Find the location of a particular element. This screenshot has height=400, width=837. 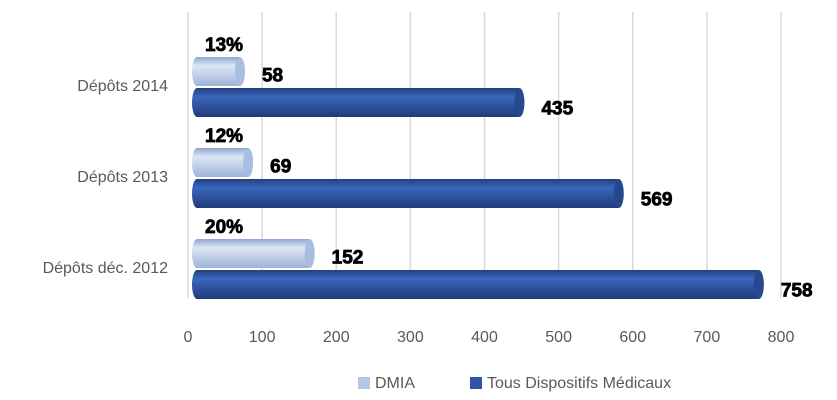

legend-label: DMIA is located at coordinates (395, 383).